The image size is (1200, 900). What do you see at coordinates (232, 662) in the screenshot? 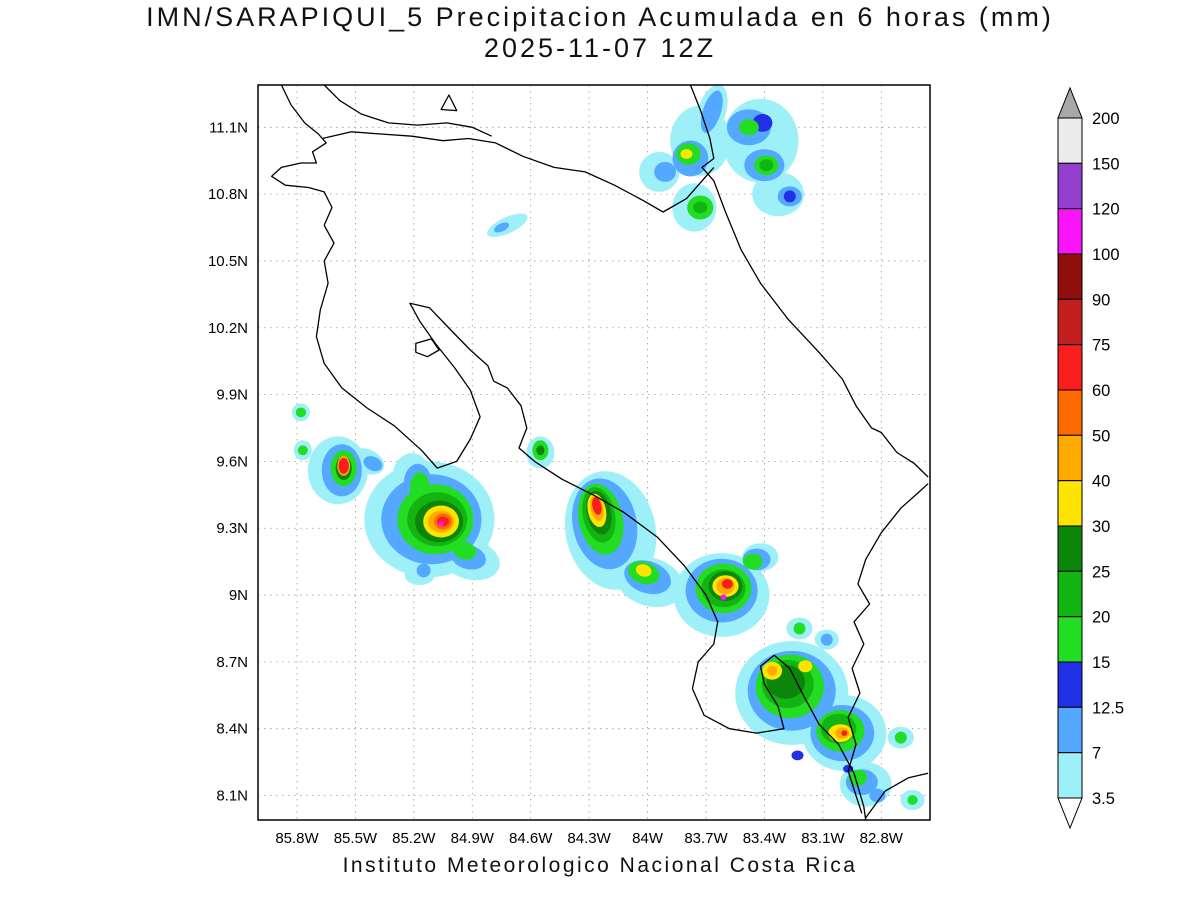
I see `y-tick-label: 8.7N` at bounding box center [232, 662].